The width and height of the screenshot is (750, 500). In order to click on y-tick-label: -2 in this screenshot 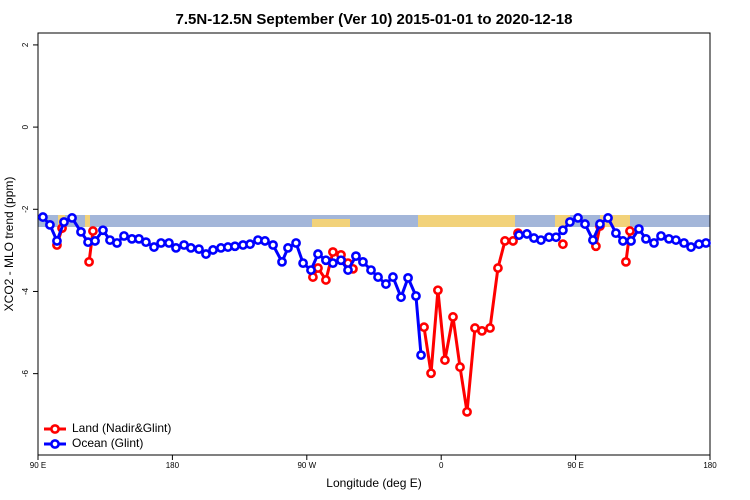, I will do `click(25, 209)`.